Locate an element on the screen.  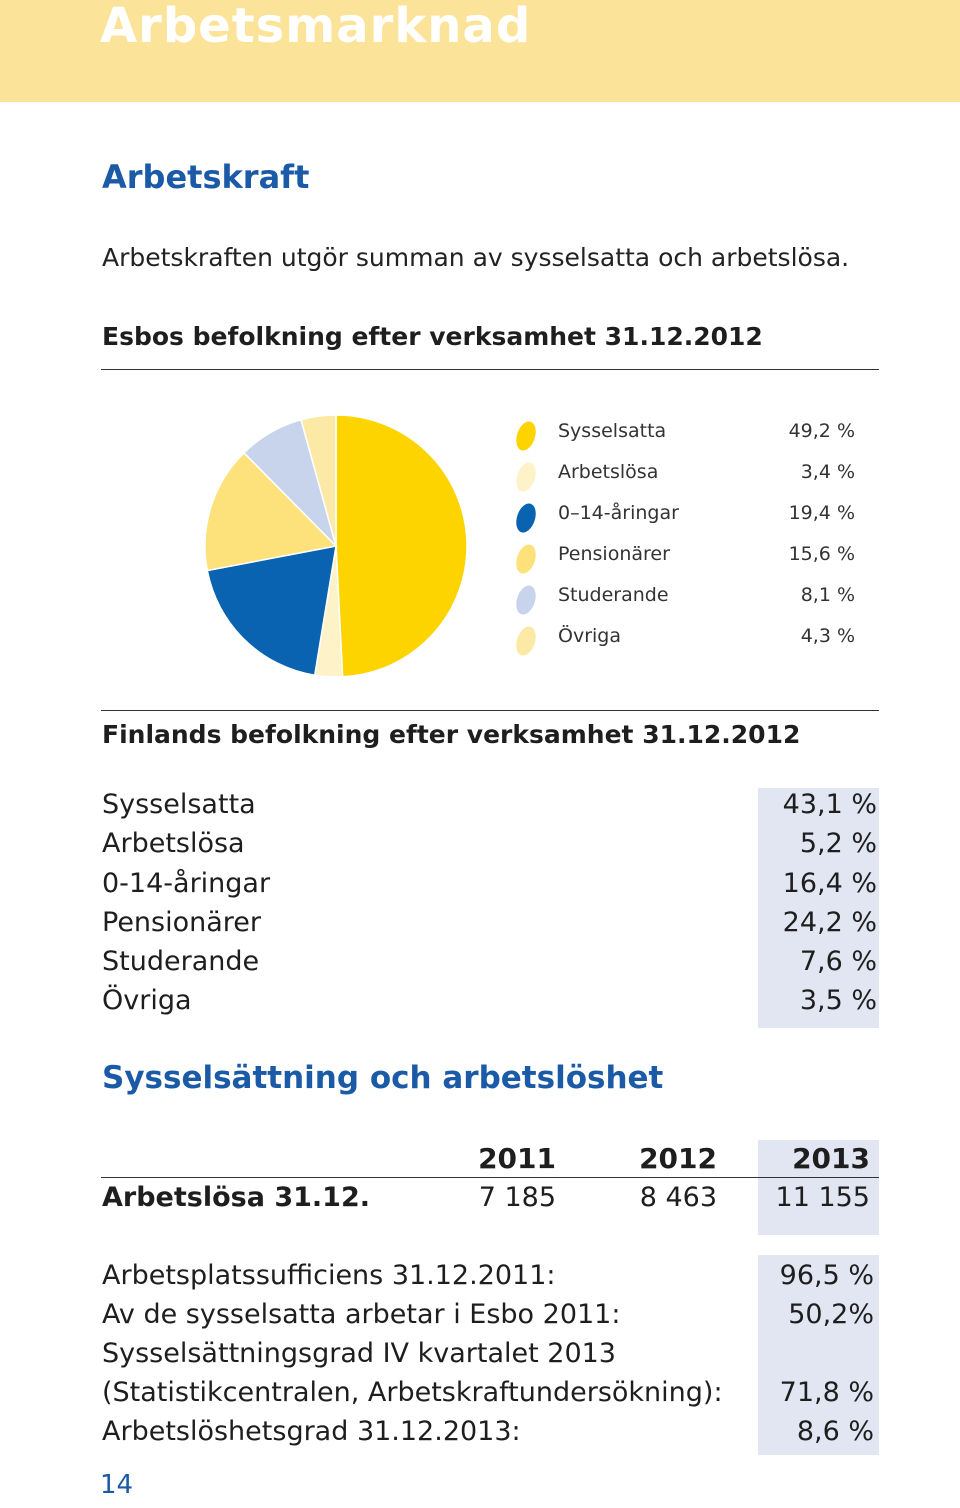
list-item-label: Sysselsatta is located at coordinates (179, 804).